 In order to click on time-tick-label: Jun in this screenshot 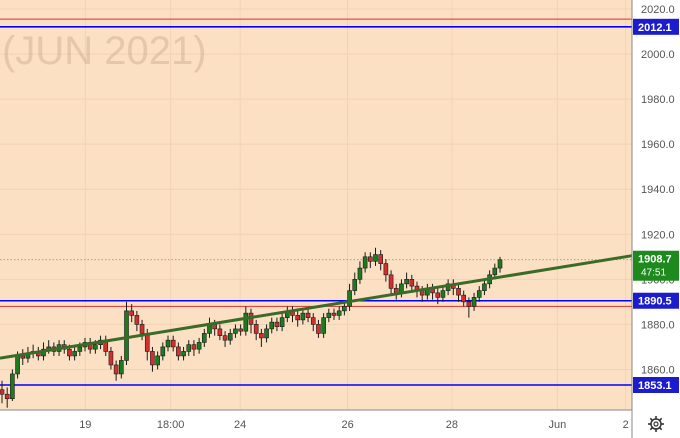, I will do `click(558, 425)`.